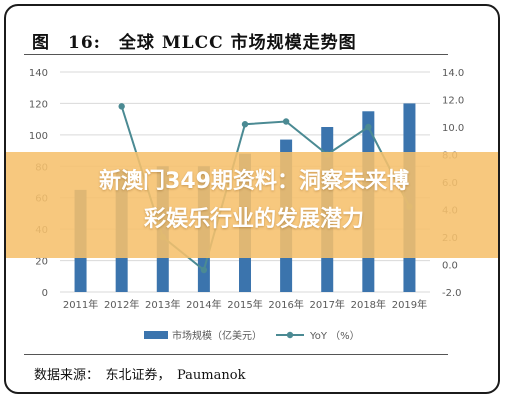  I want to click on x-tick-label: 2016年, so click(285, 304).